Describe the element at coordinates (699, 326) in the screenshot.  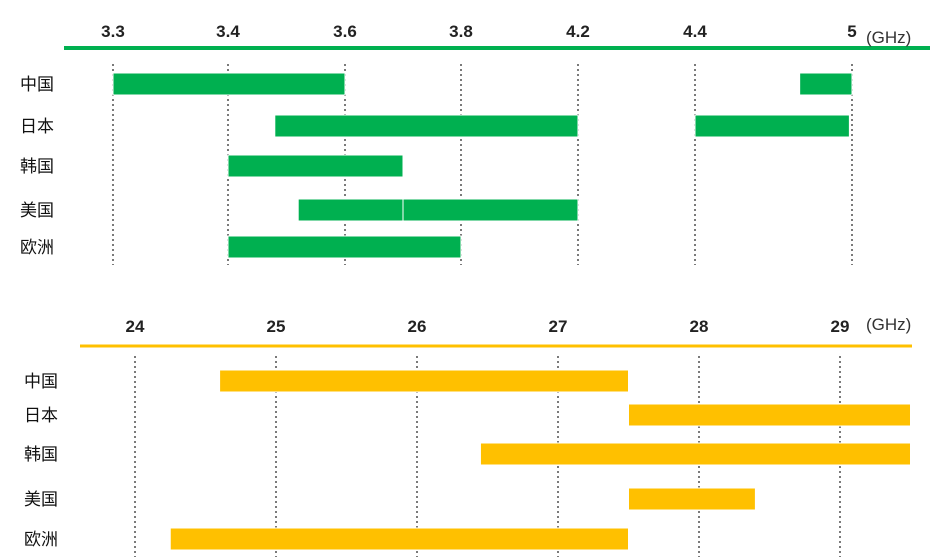
I see `tick-label: 28` at that location.